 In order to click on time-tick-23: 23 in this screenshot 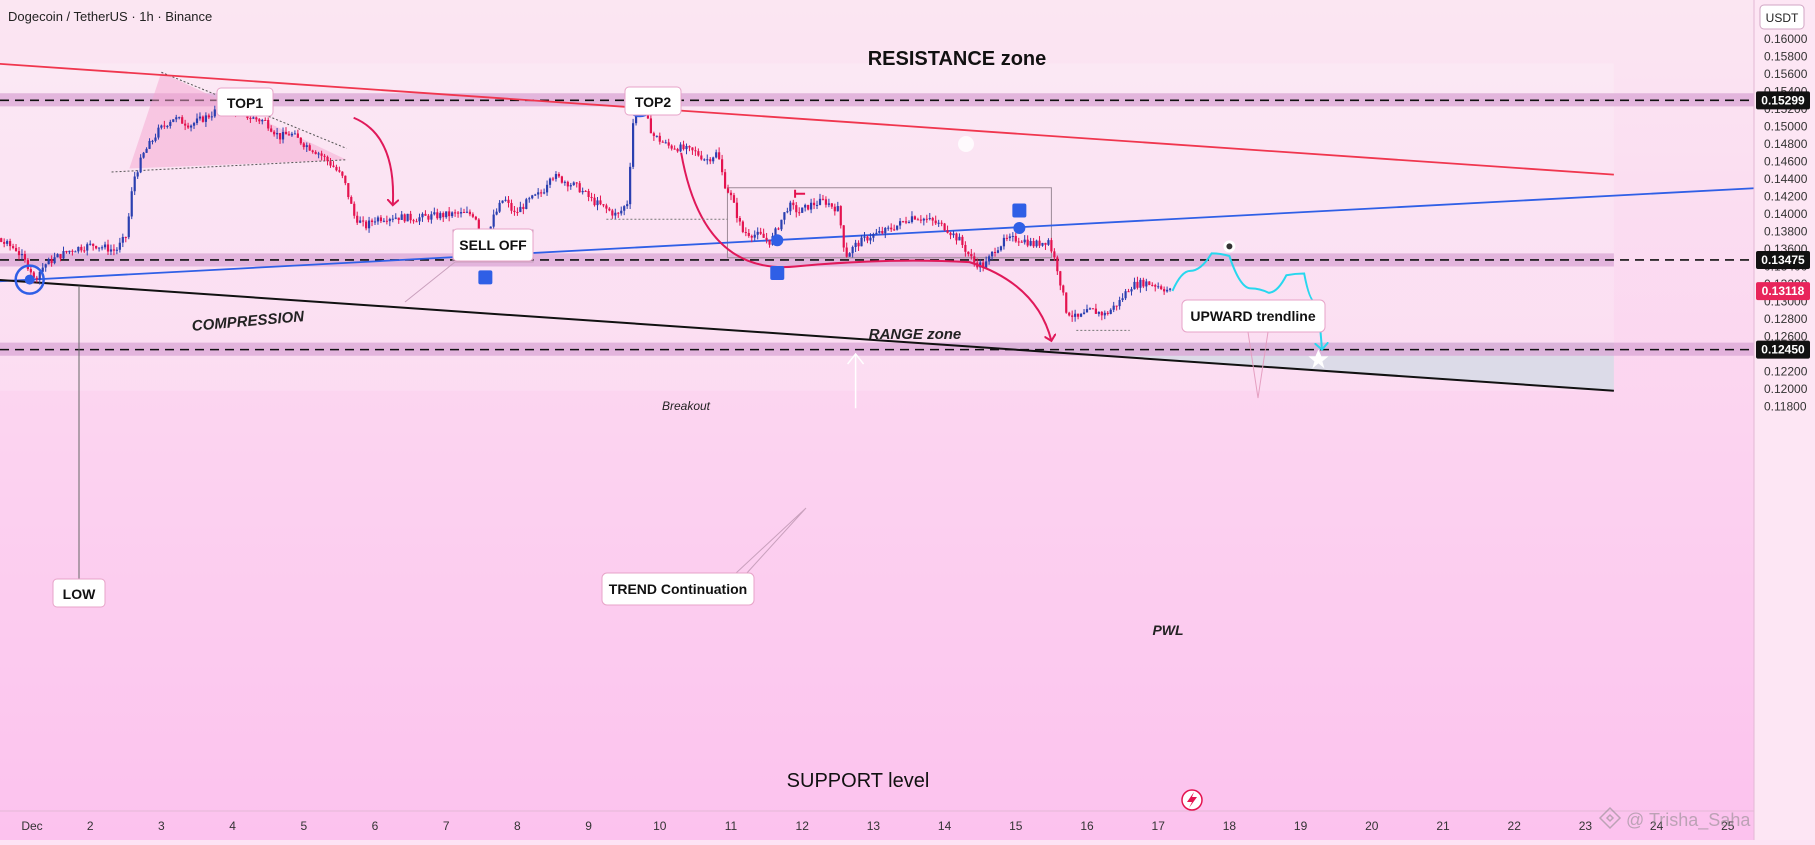, I will do `click(1586, 826)`.